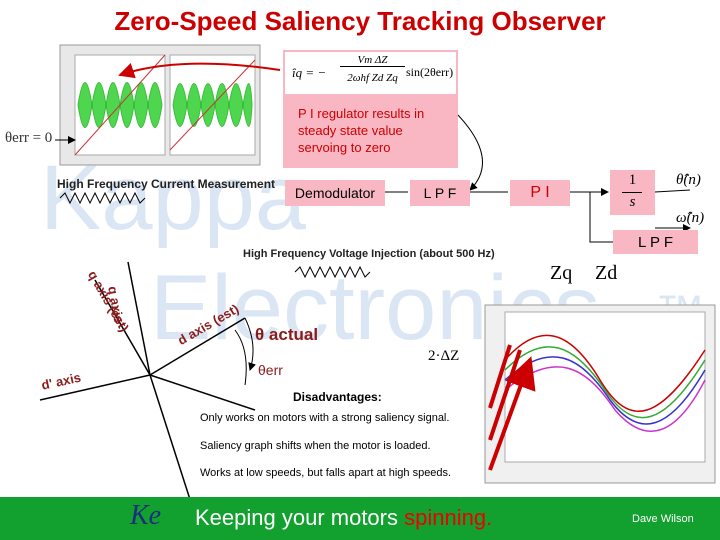 Image resolution: width=720 pixels, height=540 pixels. Describe the element at coordinates (372, 60) in the screenshot. I see `formula-numerator: Vm ΔZ` at that location.